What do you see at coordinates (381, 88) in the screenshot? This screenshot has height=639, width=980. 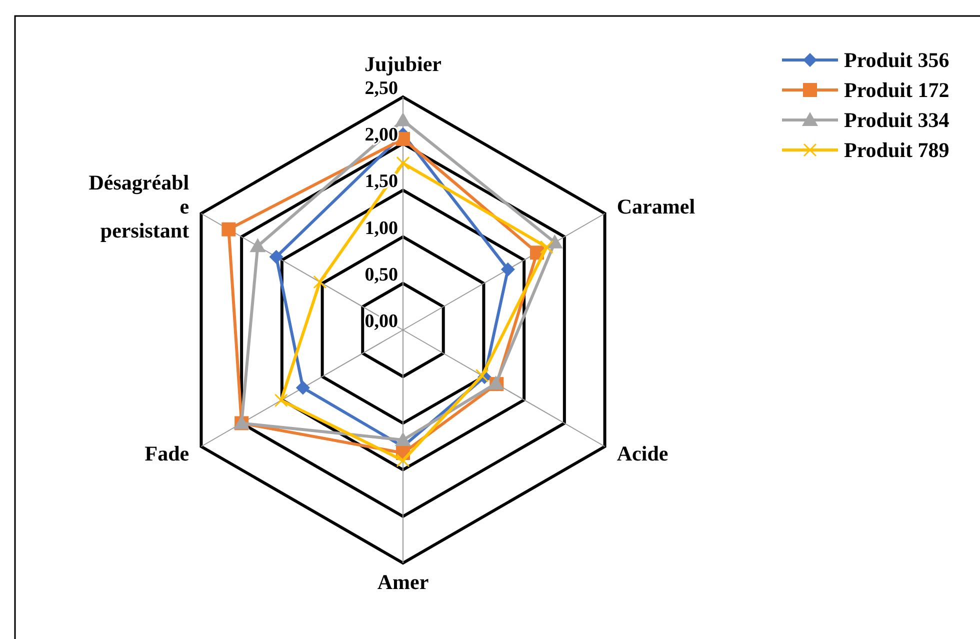 I see `y-tick-label: 2,50` at bounding box center [381, 88].